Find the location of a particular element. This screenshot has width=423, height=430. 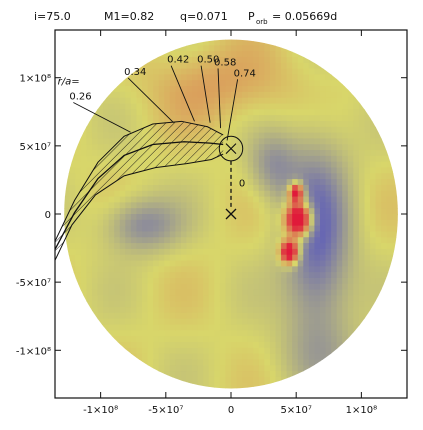

x-tick-label: 5×10⁷ is located at coordinates (295, 410).